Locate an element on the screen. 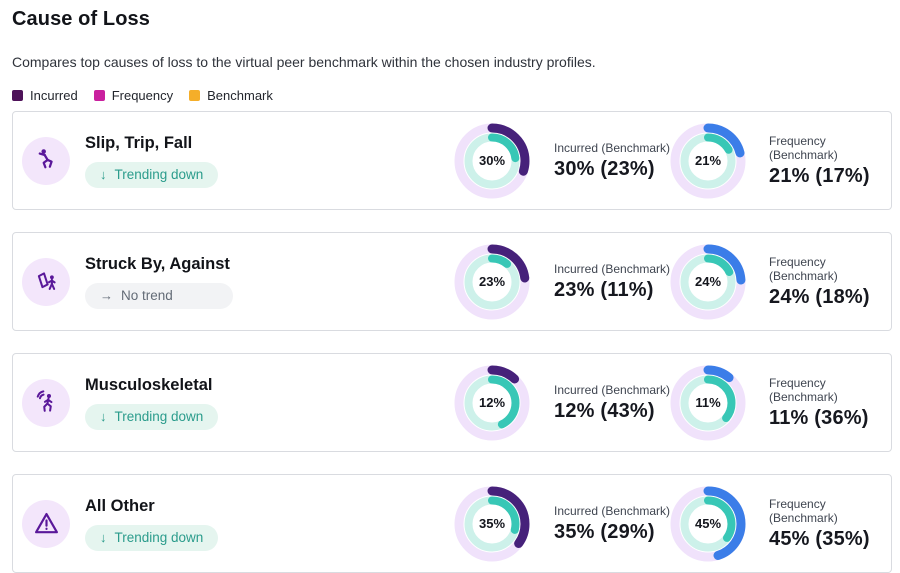 This screenshot has width=900, height=573. incurred-donut: 30% is located at coordinates (492, 161).